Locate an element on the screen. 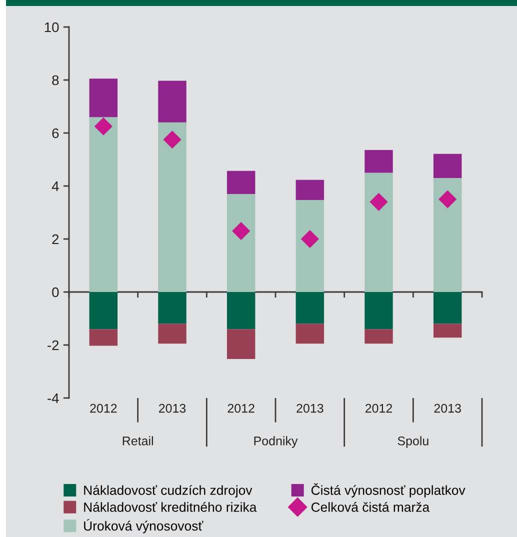  y-tick-label: -2 is located at coordinates (53, 345).